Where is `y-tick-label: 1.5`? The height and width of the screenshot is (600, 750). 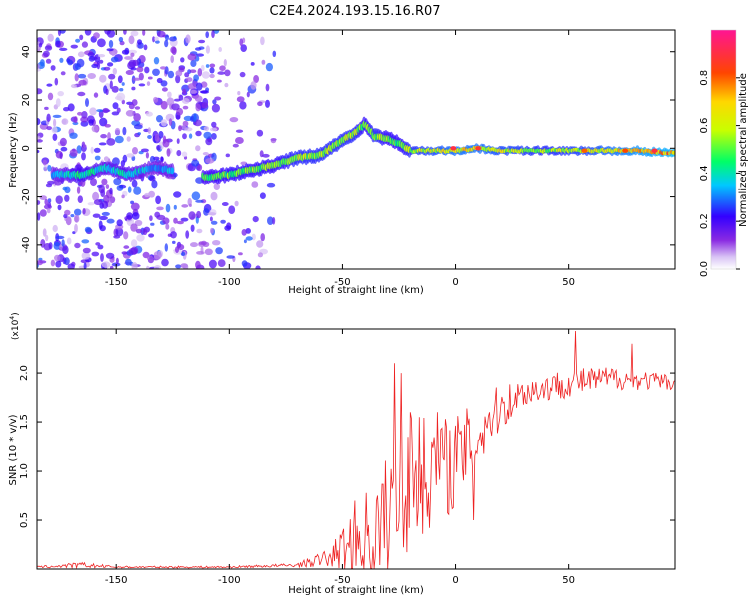 y-tick-label: 1.5 is located at coordinates (24, 422).